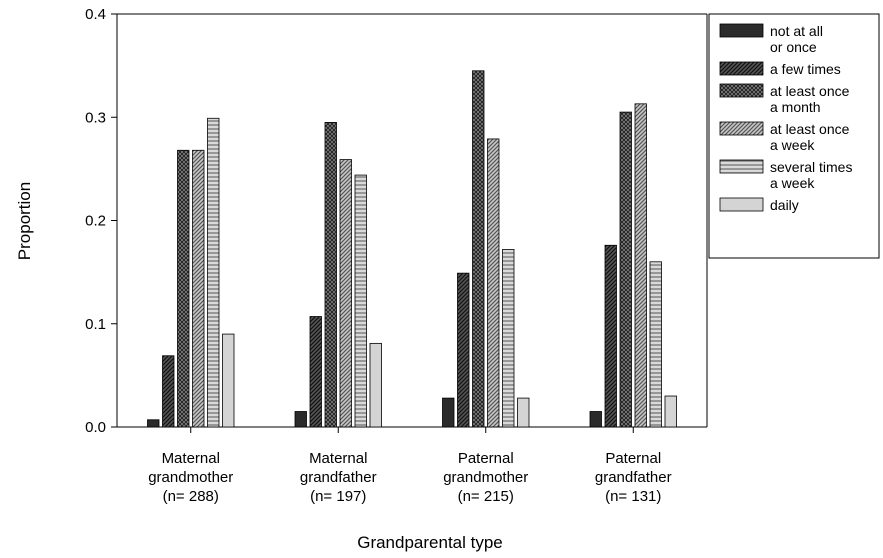  I want to click on x-tick-label: Paternal grandfather (n= 131), so click(633, 477).